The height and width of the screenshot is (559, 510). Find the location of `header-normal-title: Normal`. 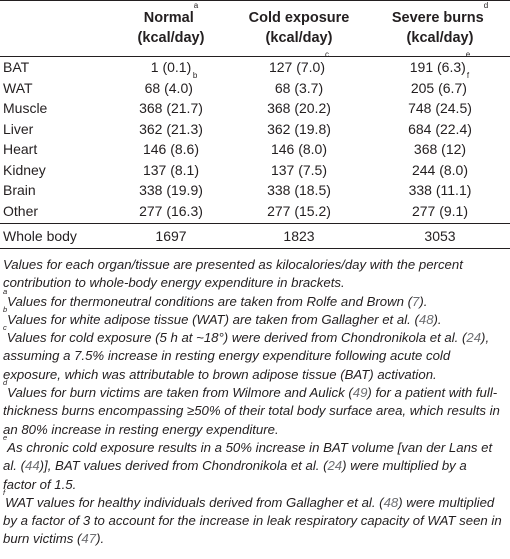

header-normal-title: Normal is located at coordinates (168, 18).